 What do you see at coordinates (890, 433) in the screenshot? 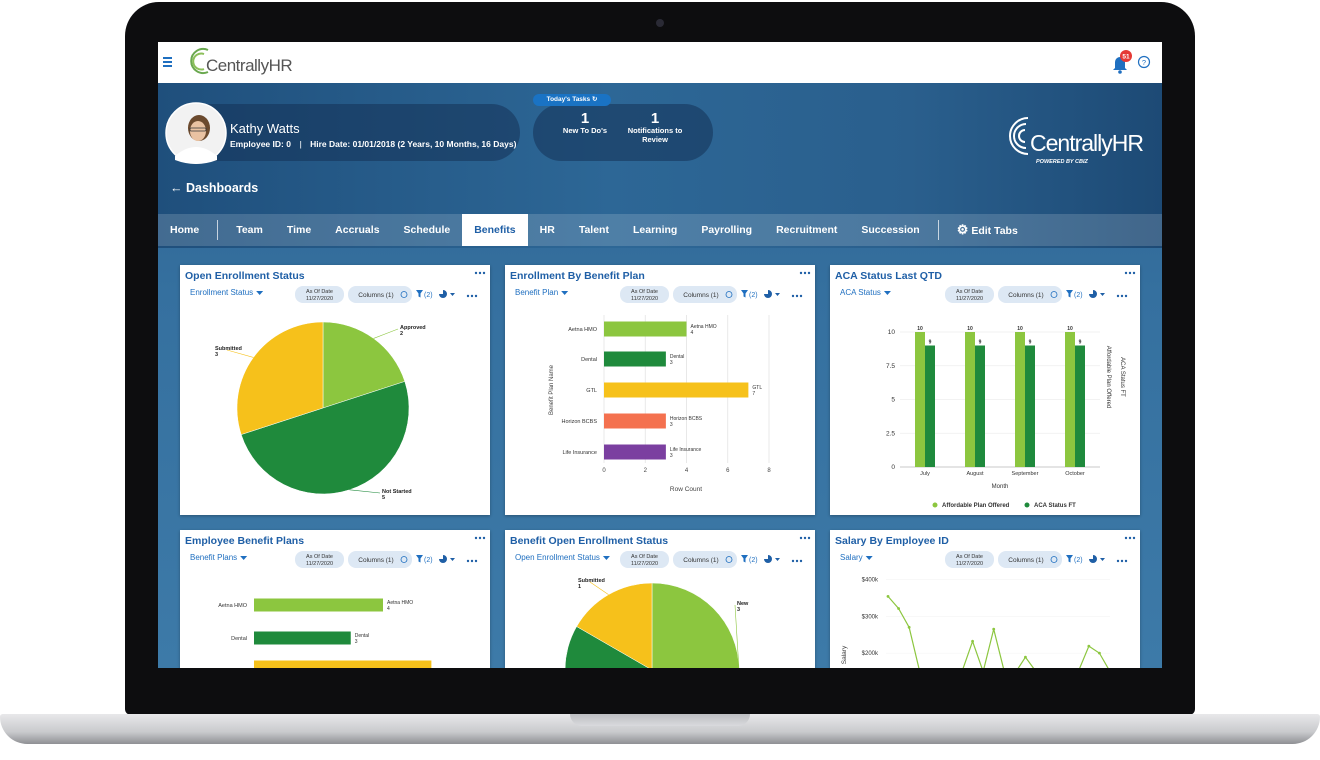
I see `y-tick-label: 2.5` at bounding box center [890, 433].